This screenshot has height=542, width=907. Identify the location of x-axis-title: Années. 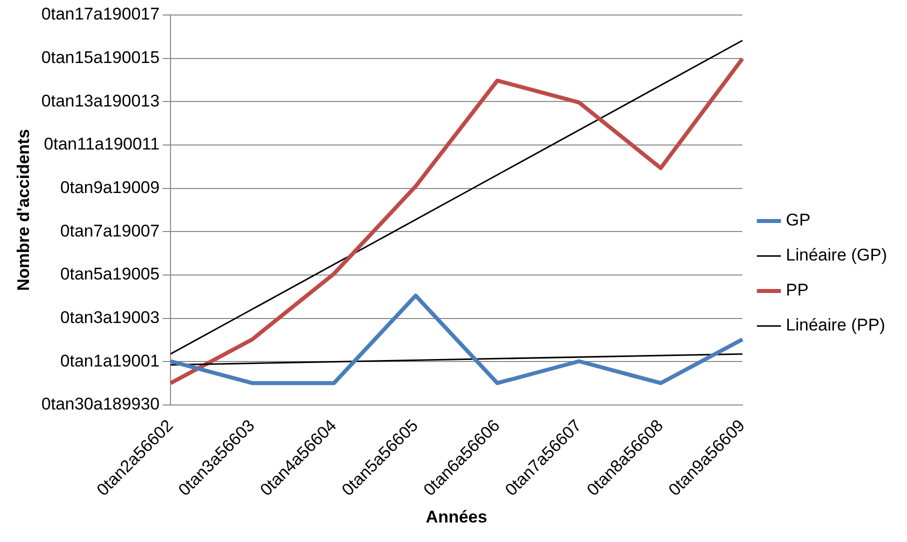
(457, 516).